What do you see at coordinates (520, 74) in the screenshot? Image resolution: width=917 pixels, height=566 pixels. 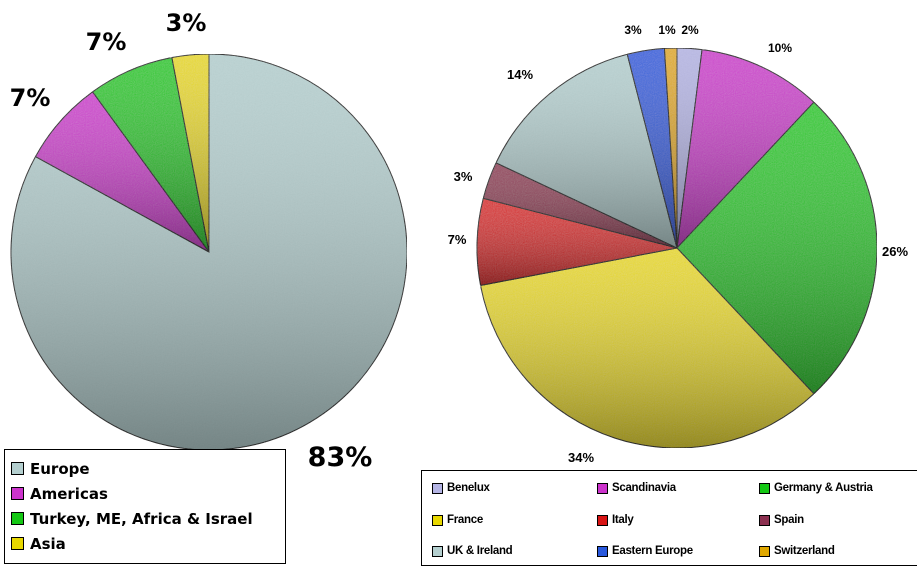 I see `data-label-uk-and-ireland: 14%` at bounding box center [520, 74].